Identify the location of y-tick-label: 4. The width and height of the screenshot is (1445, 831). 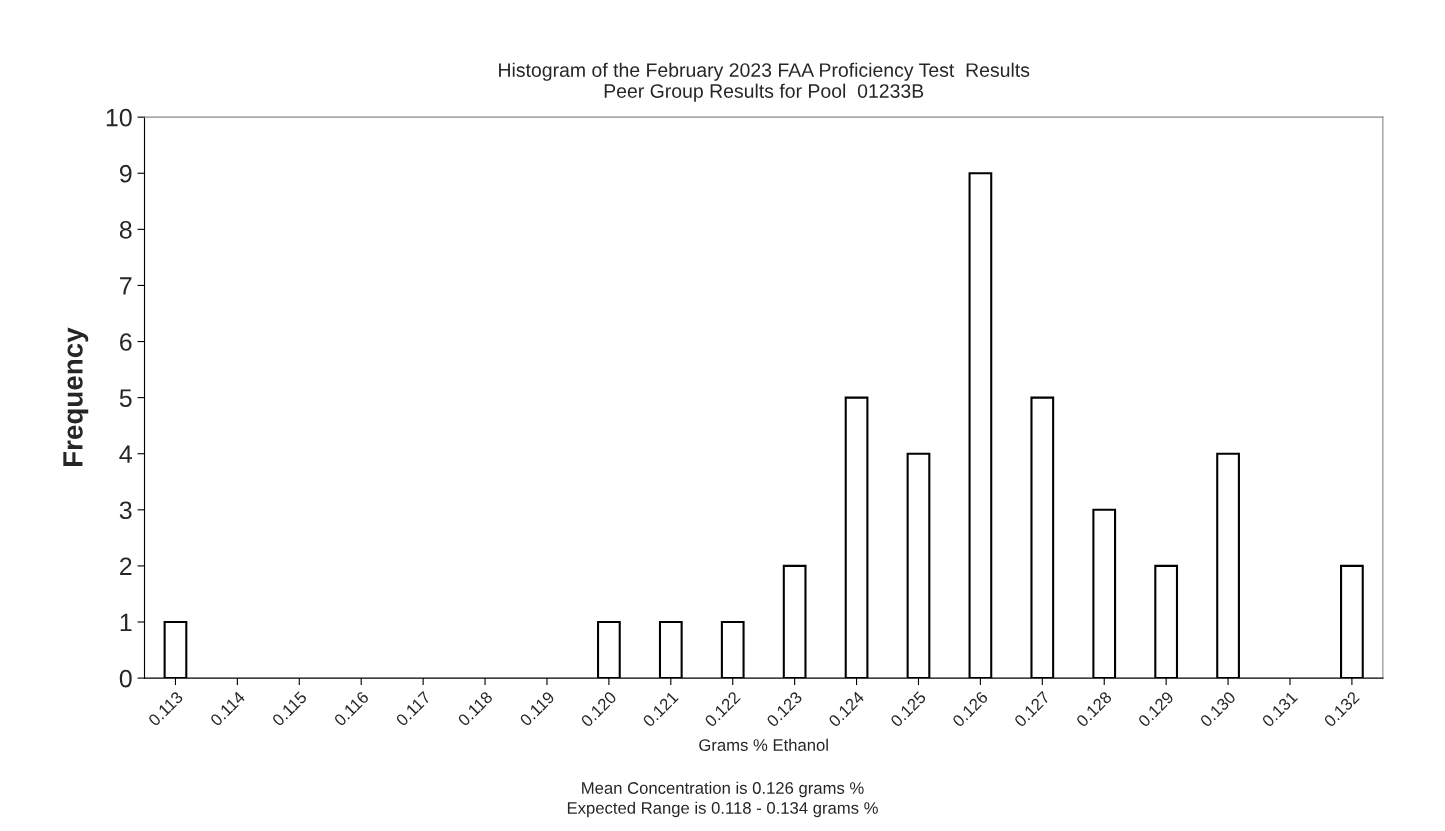
(125, 454).